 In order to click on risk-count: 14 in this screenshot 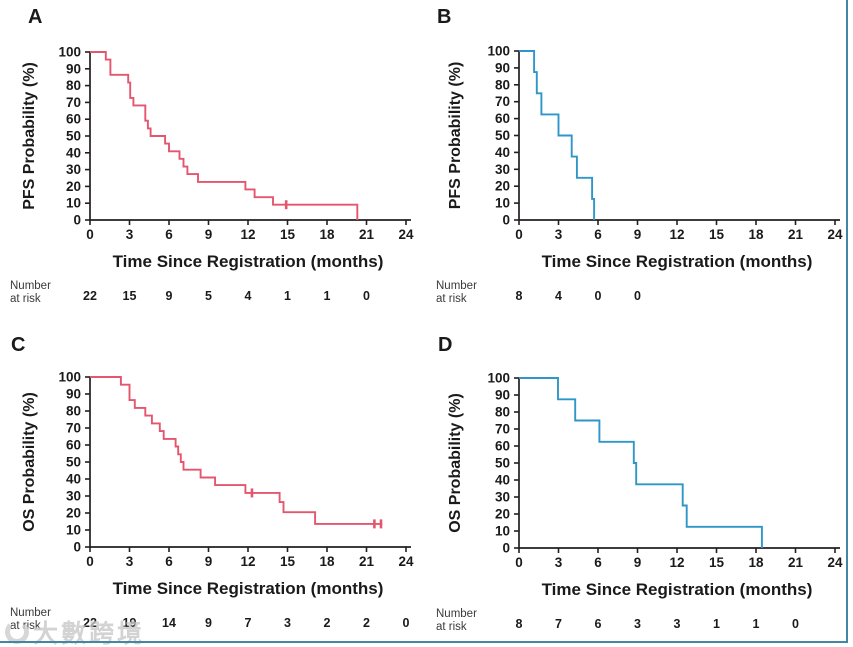, I will do `click(169, 623)`.